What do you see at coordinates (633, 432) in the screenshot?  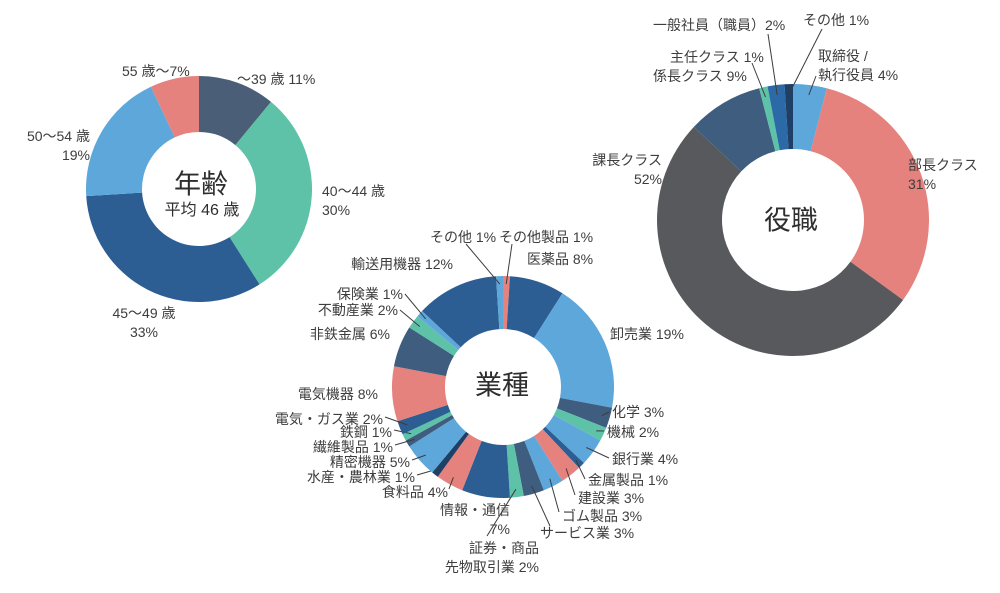 I see `industry-slice-label-4: 機械 2%` at bounding box center [633, 432].